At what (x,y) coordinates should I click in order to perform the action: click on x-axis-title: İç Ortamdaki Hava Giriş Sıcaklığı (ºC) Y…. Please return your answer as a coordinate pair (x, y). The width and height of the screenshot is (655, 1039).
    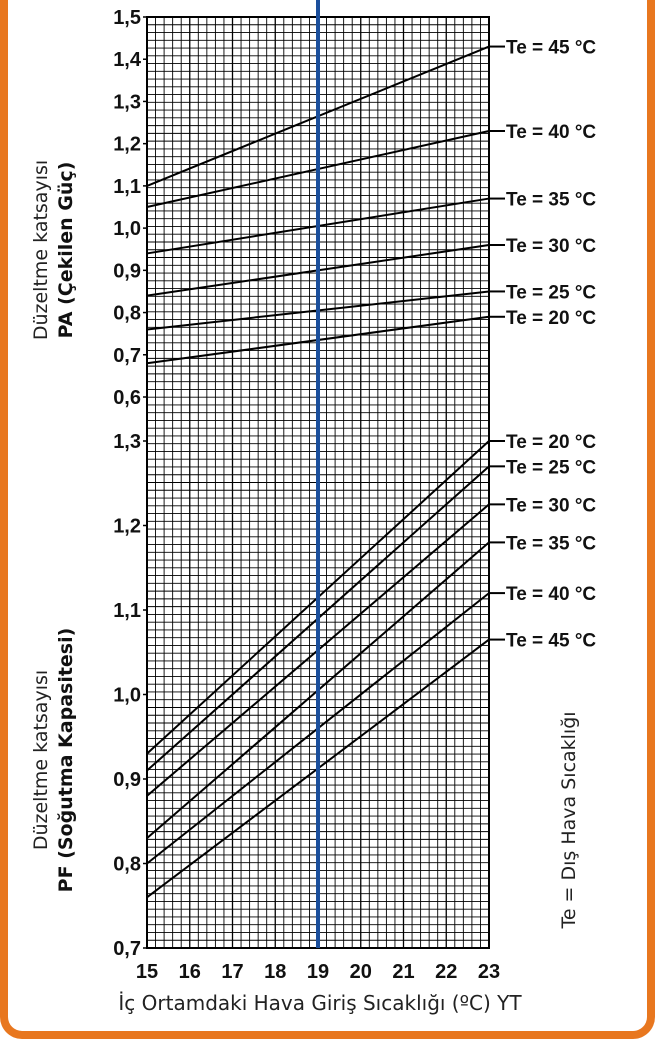
    Looking at the image, I should click on (320, 1003).